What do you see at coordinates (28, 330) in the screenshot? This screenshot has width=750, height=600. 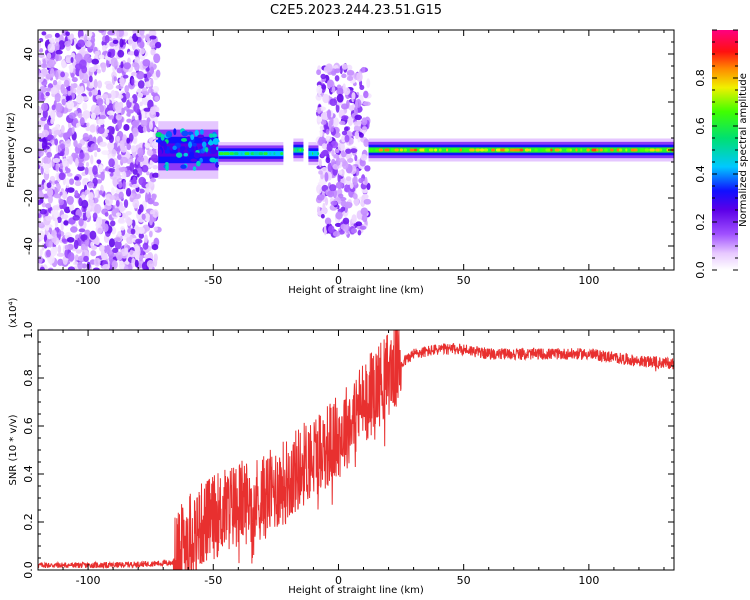 I see `snr-y-tick-label: 1.0` at bounding box center [28, 330].